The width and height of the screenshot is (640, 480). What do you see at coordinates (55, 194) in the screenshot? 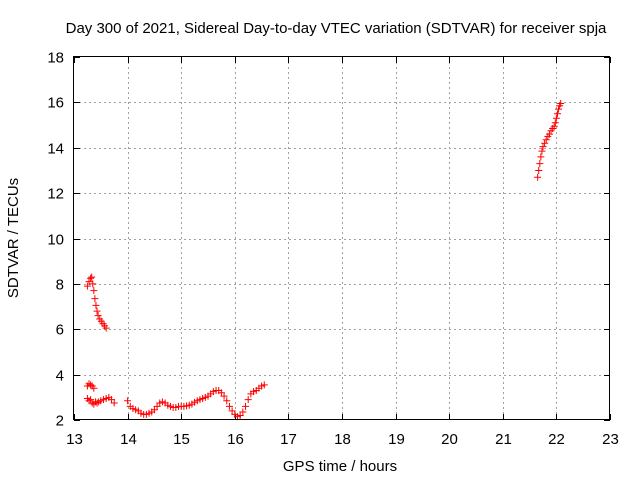
I see `y-tick-label: 12` at bounding box center [55, 194].